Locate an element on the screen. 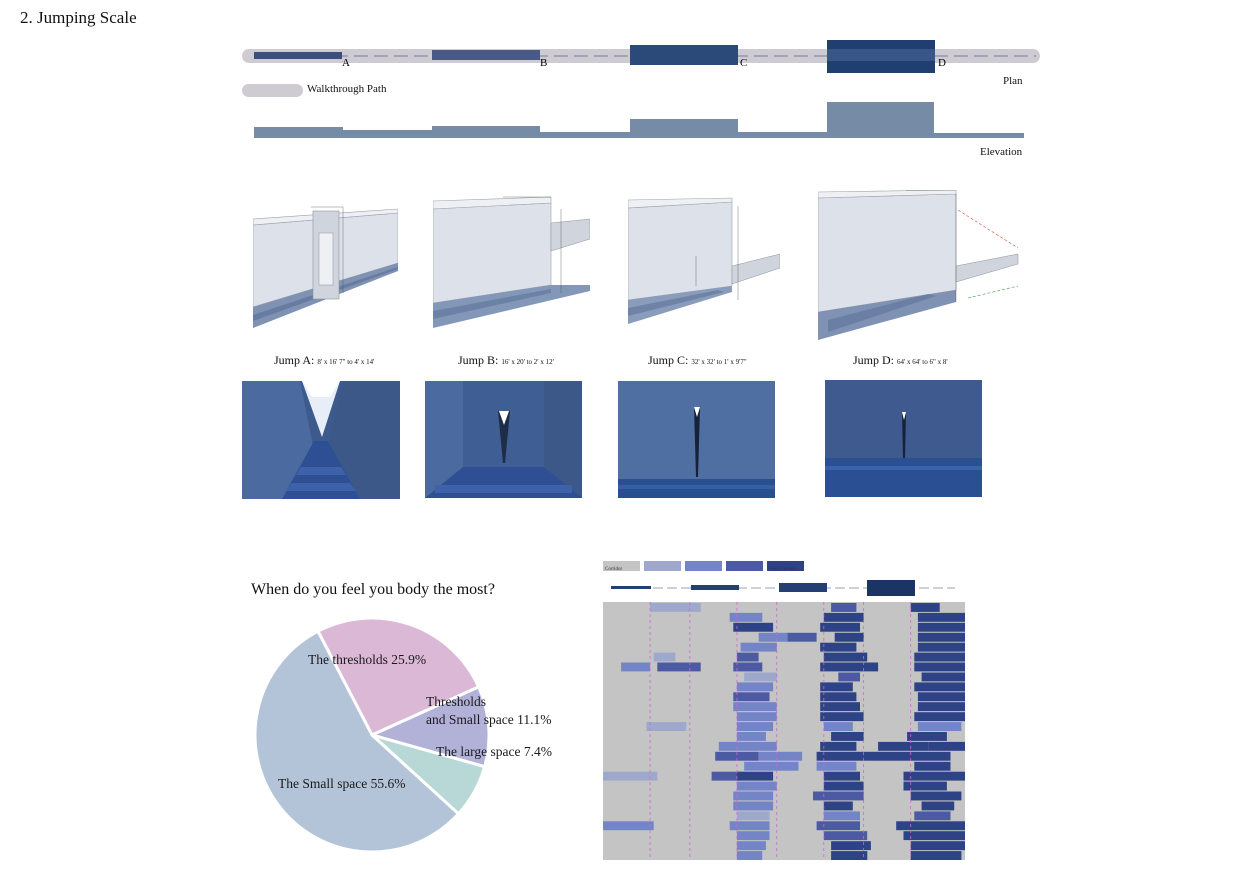 The image size is (1242, 878). page-title: 2. Jumping Scale is located at coordinates (78, 17).